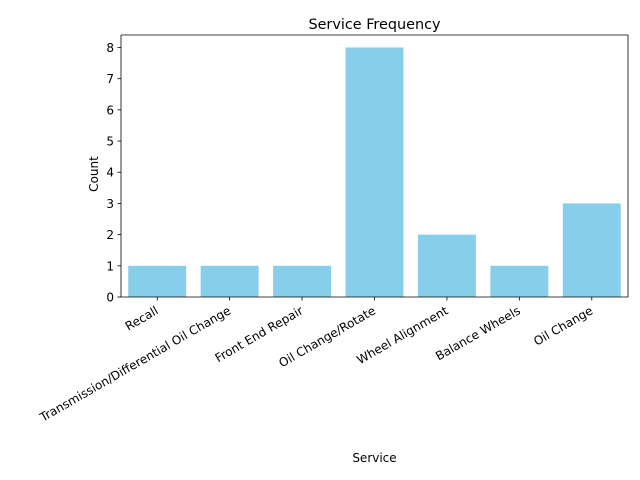 The height and width of the screenshot is (480, 640). What do you see at coordinates (110, 142) in the screenshot?
I see `y-tick-label-5: 5` at bounding box center [110, 142].